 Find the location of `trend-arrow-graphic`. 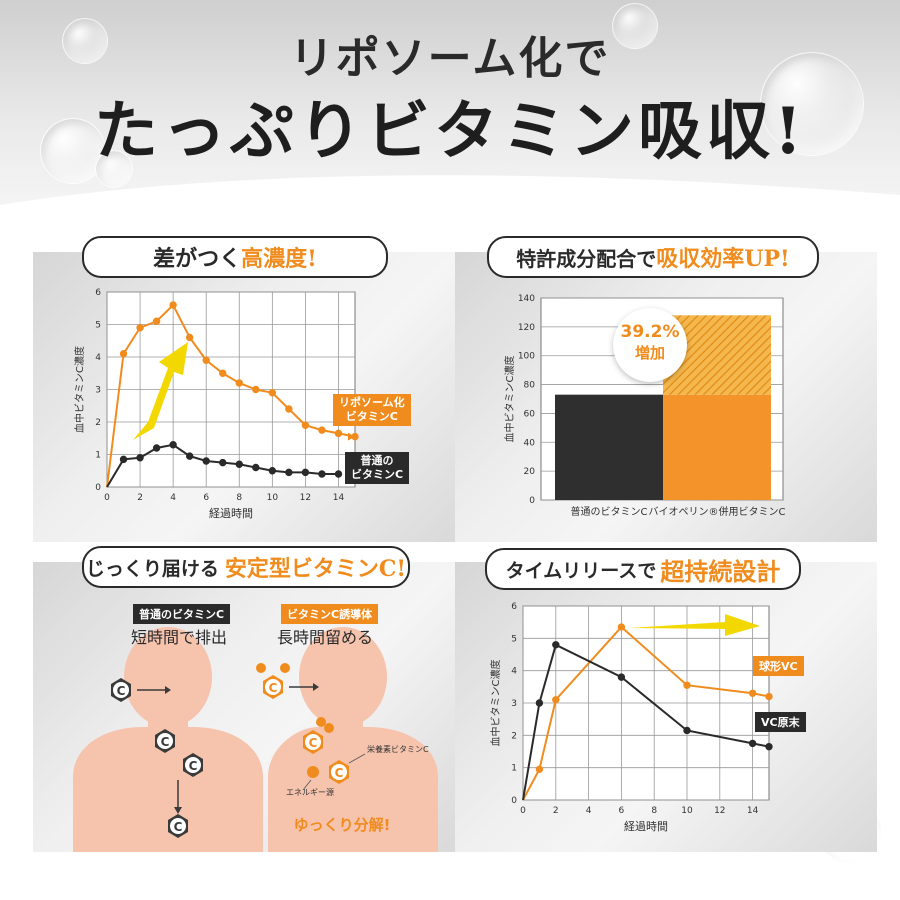

trend-arrow-graphic is located at coordinates (695, 625).